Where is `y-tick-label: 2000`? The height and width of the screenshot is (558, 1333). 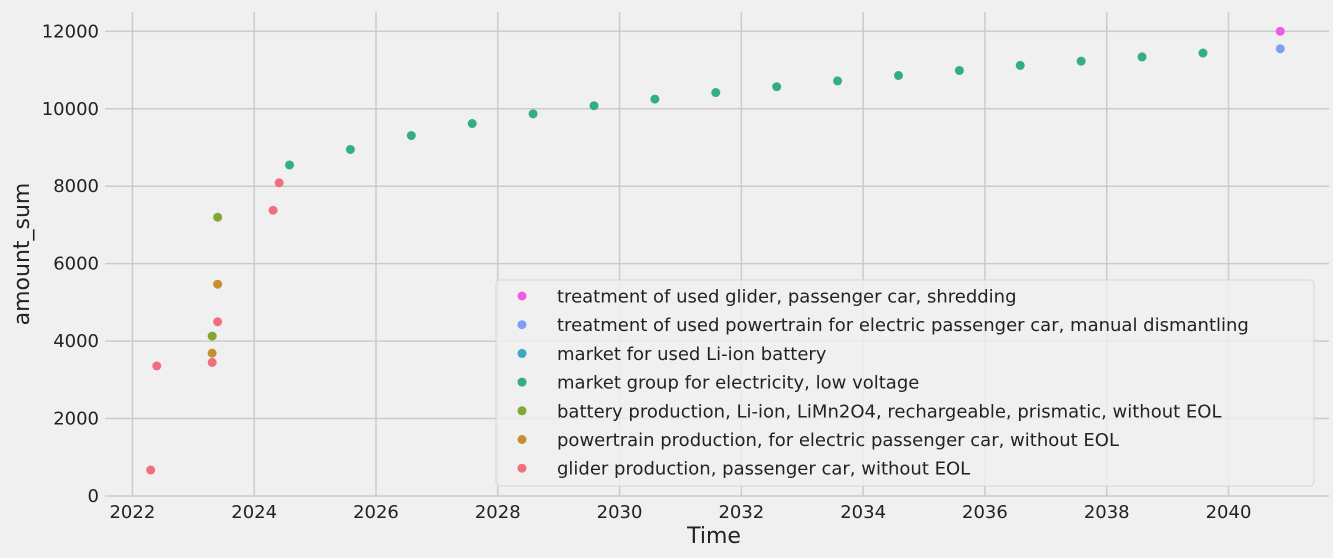 y-tick-label: 2000 is located at coordinates (76, 419).